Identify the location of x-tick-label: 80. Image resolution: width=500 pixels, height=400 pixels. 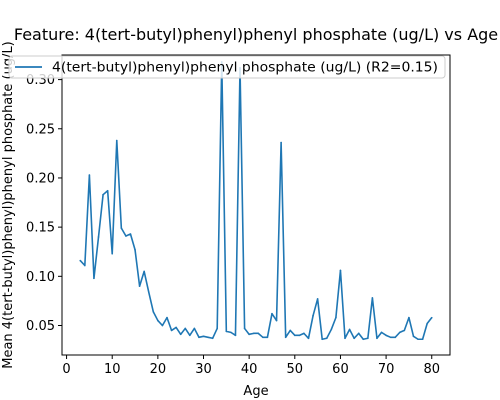
(431, 369).